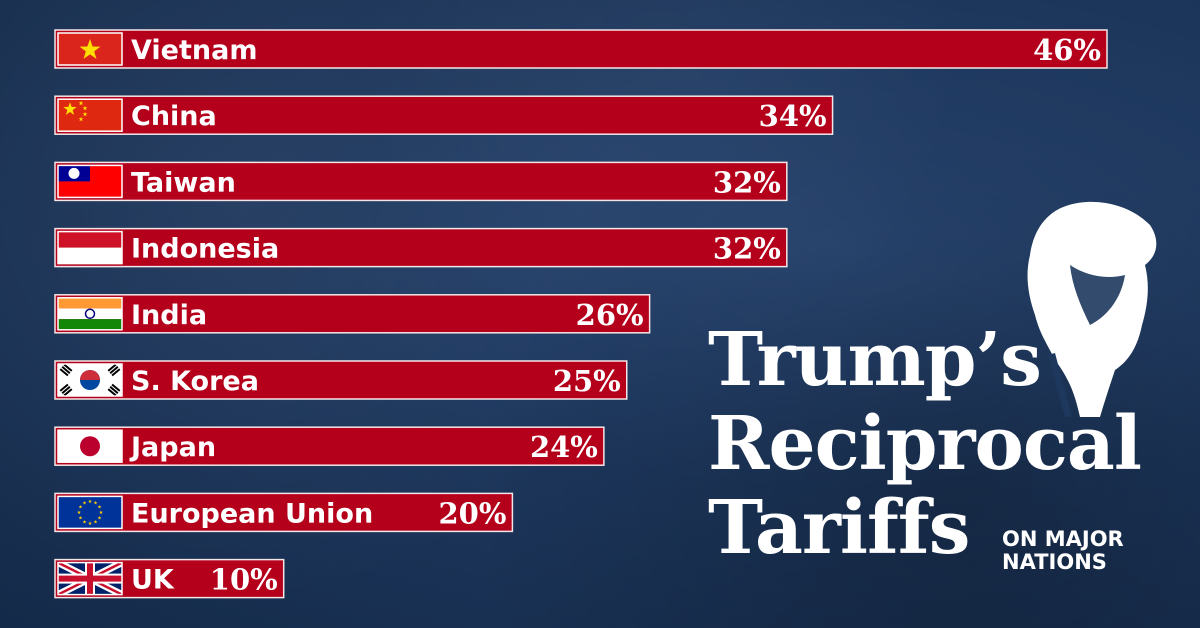  I want to click on bar-label: India, so click(169, 315).